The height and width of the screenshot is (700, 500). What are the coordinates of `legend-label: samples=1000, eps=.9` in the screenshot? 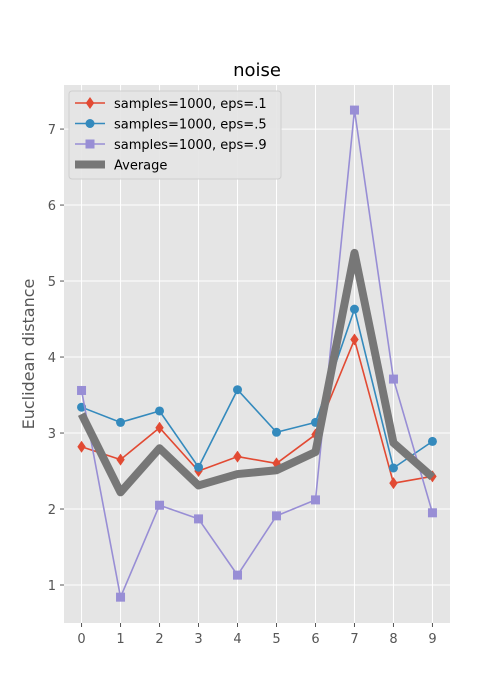 It's located at (190, 145).